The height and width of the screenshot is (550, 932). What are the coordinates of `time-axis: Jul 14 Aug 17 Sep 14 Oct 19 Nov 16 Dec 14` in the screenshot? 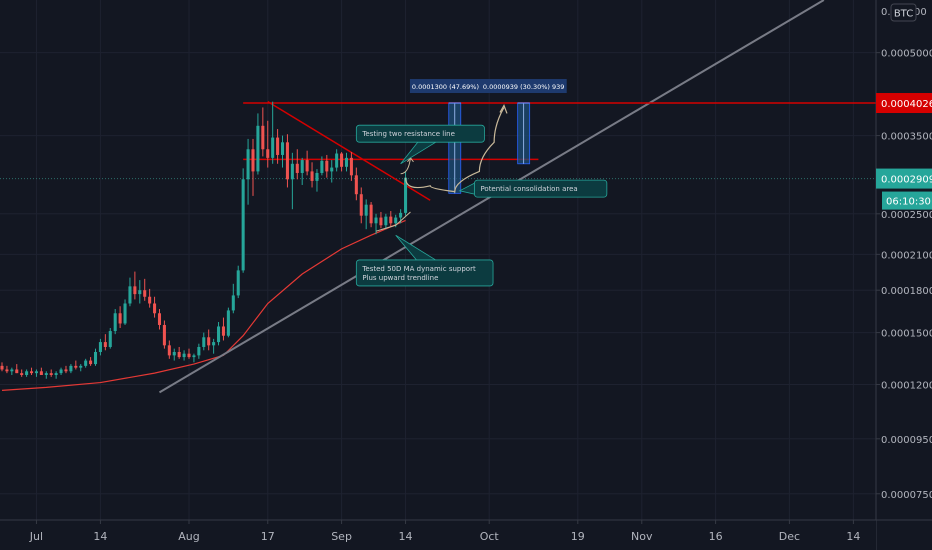 It's located at (466, 534).